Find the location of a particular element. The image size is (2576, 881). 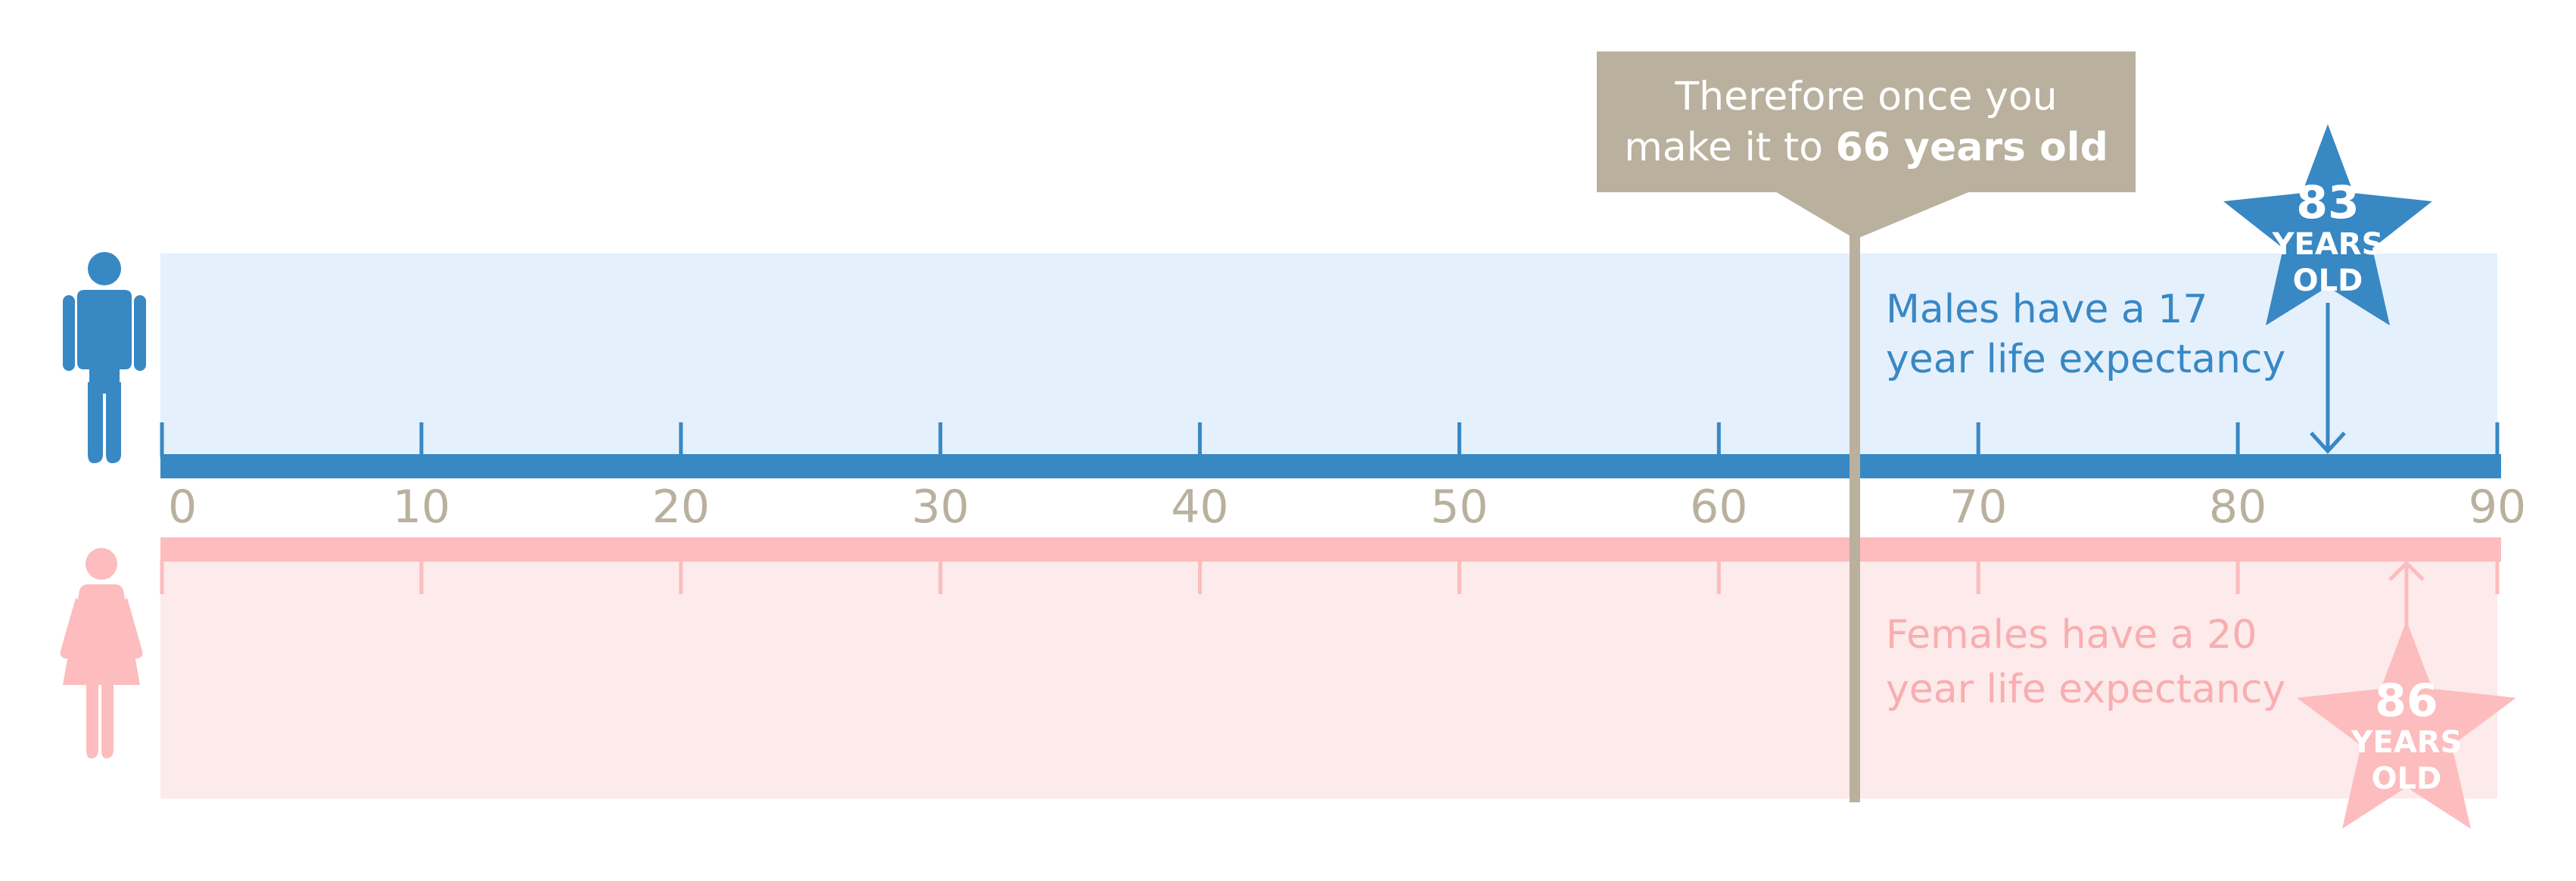

male-arrow is located at coordinates (2328, 378).